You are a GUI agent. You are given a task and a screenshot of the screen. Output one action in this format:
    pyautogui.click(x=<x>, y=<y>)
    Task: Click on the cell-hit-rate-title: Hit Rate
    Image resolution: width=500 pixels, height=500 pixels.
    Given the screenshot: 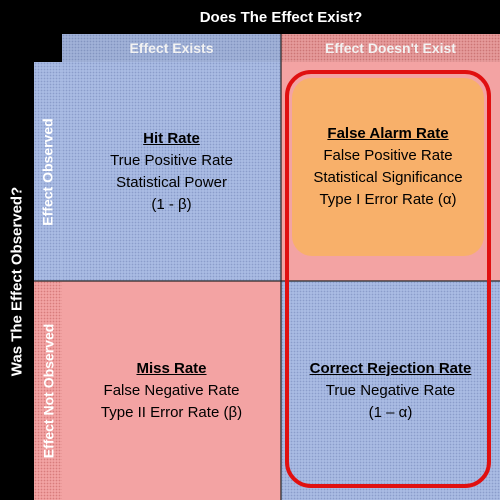 What is the action you would take?
    pyautogui.click(x=171, y=138)
    